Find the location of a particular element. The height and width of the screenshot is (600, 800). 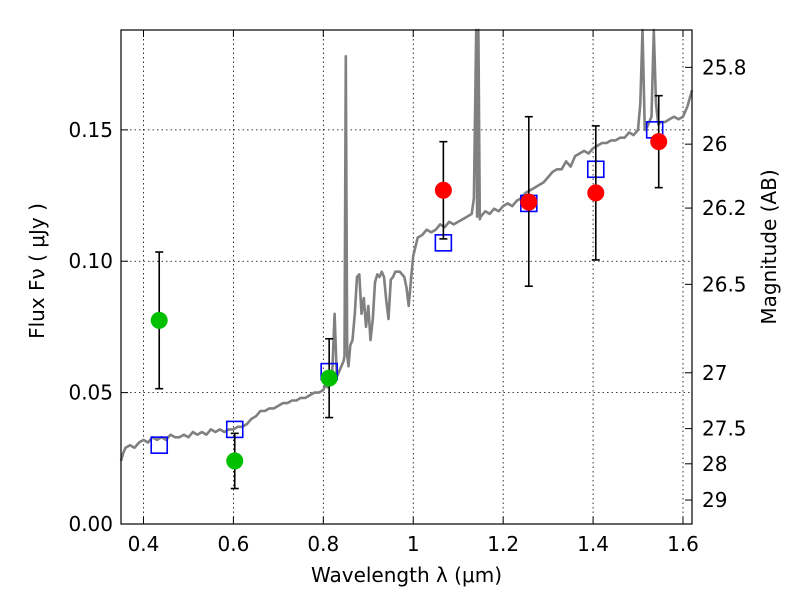

y-right-tick-label: 26.5 is located at coordinates (724, 284).